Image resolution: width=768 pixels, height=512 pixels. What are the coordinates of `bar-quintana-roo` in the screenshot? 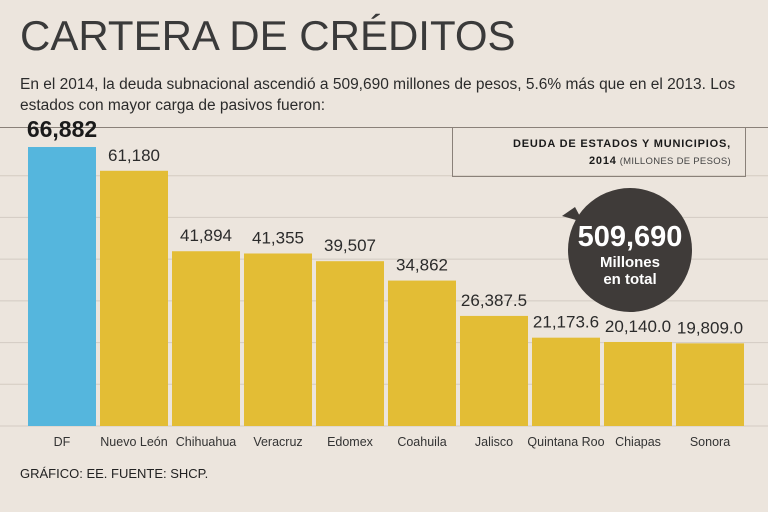 It's located at (566, 381).